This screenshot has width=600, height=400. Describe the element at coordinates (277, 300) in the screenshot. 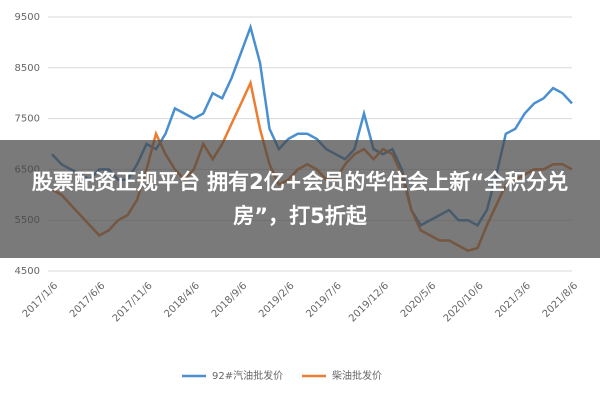

I see `x-tick-label: 2019/2/6` at that location.